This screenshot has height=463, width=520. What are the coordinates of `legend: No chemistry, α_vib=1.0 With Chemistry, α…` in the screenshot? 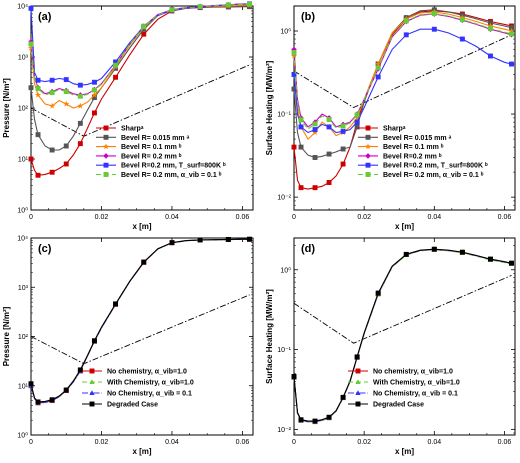 It's located at (404, 389).